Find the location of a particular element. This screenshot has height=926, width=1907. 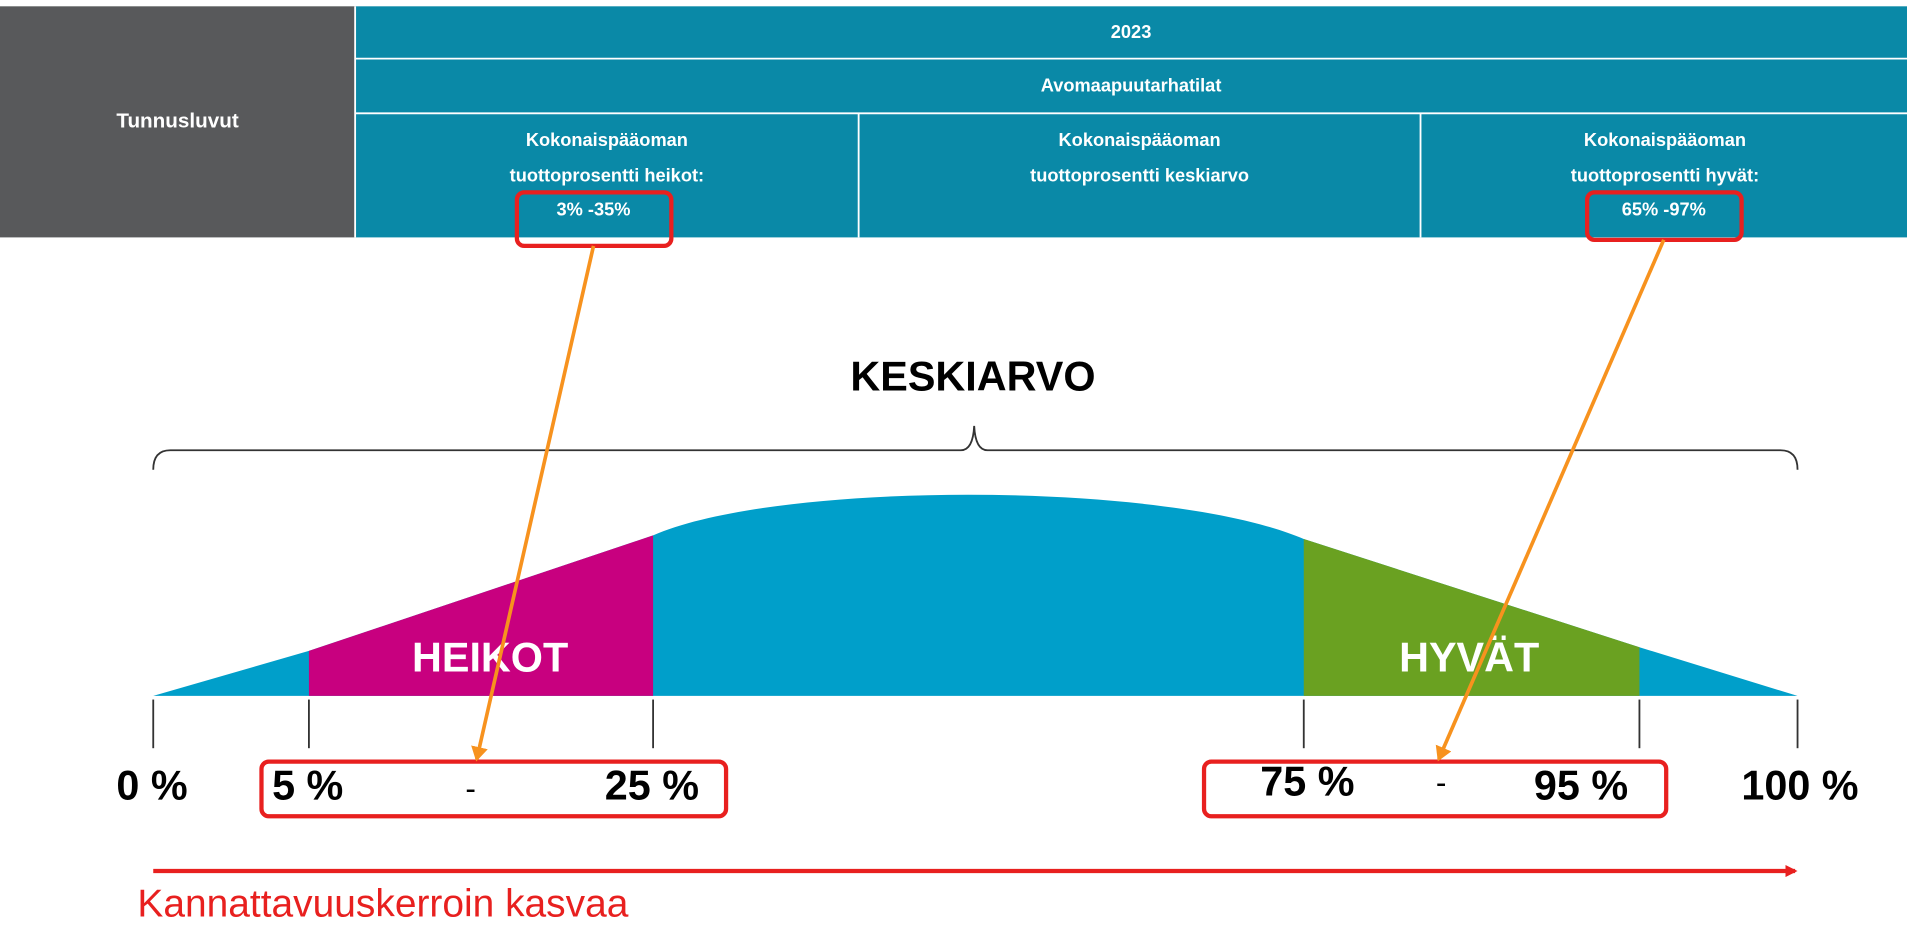

column-range: 65% -97% is located at coordinates (1664, 208).